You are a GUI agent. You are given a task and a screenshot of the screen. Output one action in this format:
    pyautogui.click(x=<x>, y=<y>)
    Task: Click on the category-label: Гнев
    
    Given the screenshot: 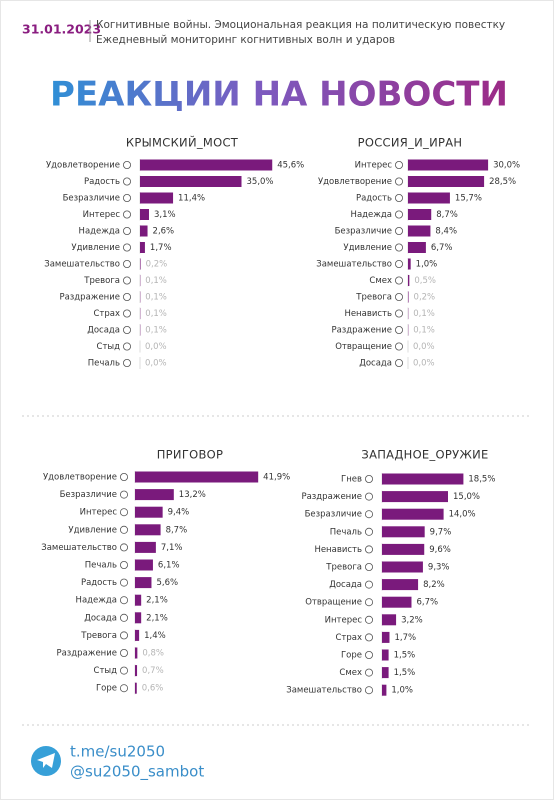 What is the action you would take?
    pyautogui.click(x=351, y=480)
    